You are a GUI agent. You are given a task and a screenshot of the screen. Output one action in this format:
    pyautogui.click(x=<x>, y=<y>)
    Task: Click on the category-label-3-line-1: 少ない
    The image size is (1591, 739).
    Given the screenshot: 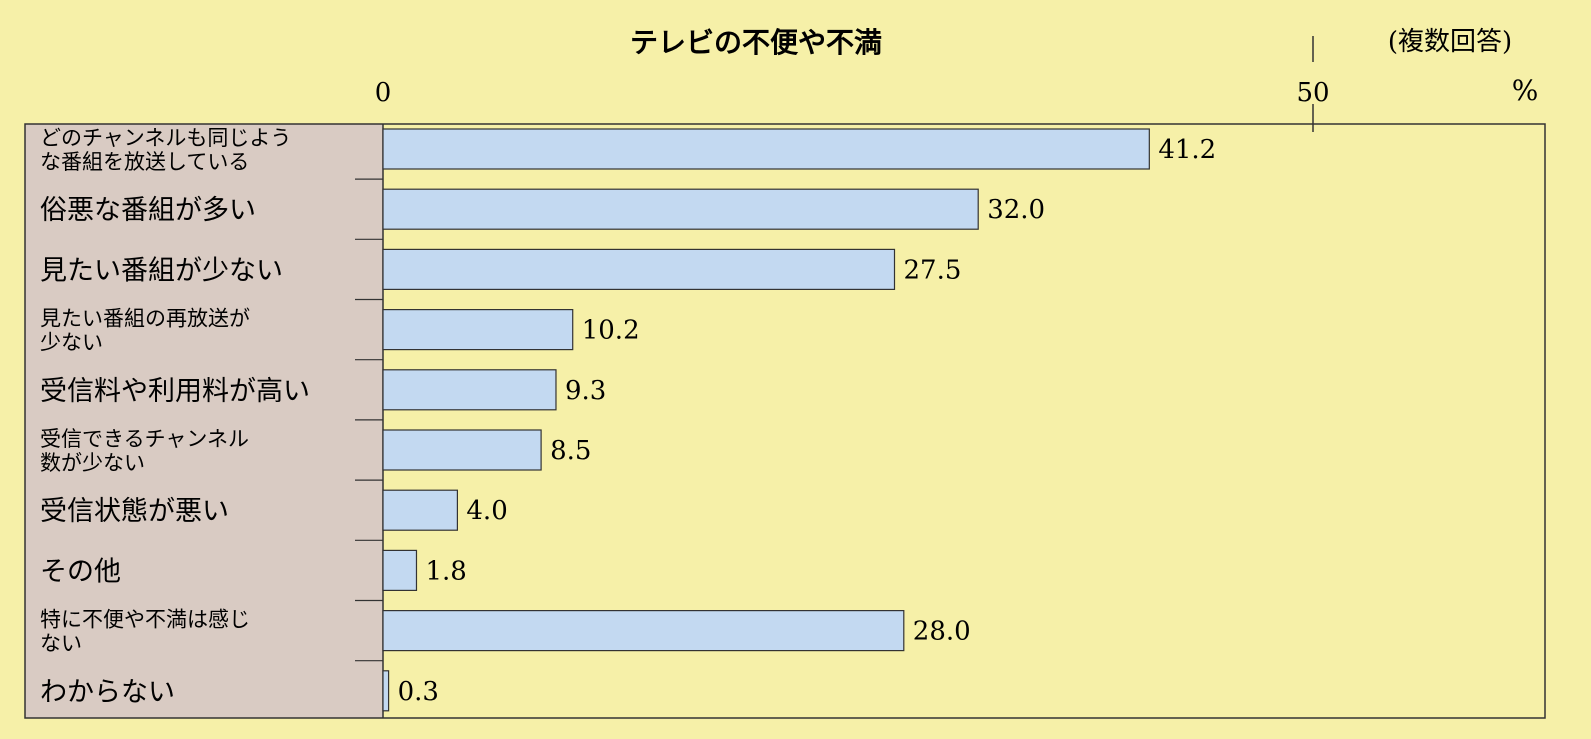 What is the action you would take?
    pyautogui.click(x=71, y=343)
    